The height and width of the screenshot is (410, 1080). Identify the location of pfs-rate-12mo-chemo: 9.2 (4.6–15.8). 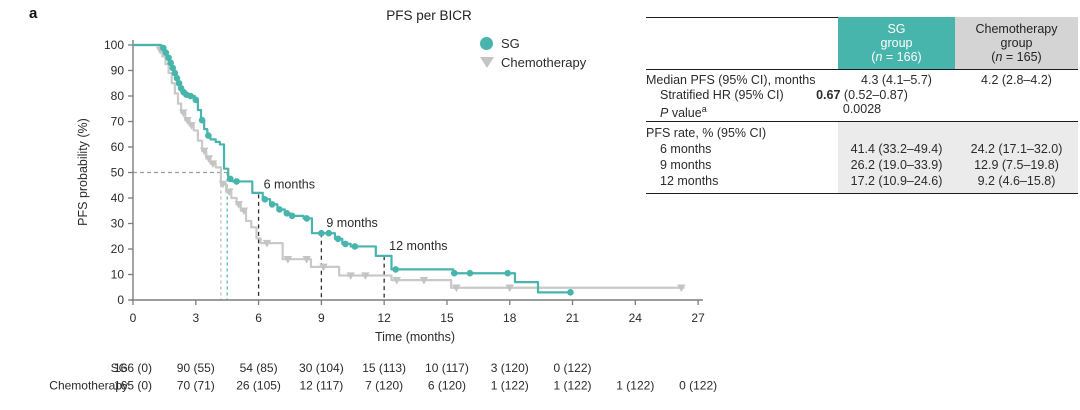
(1016, 180).